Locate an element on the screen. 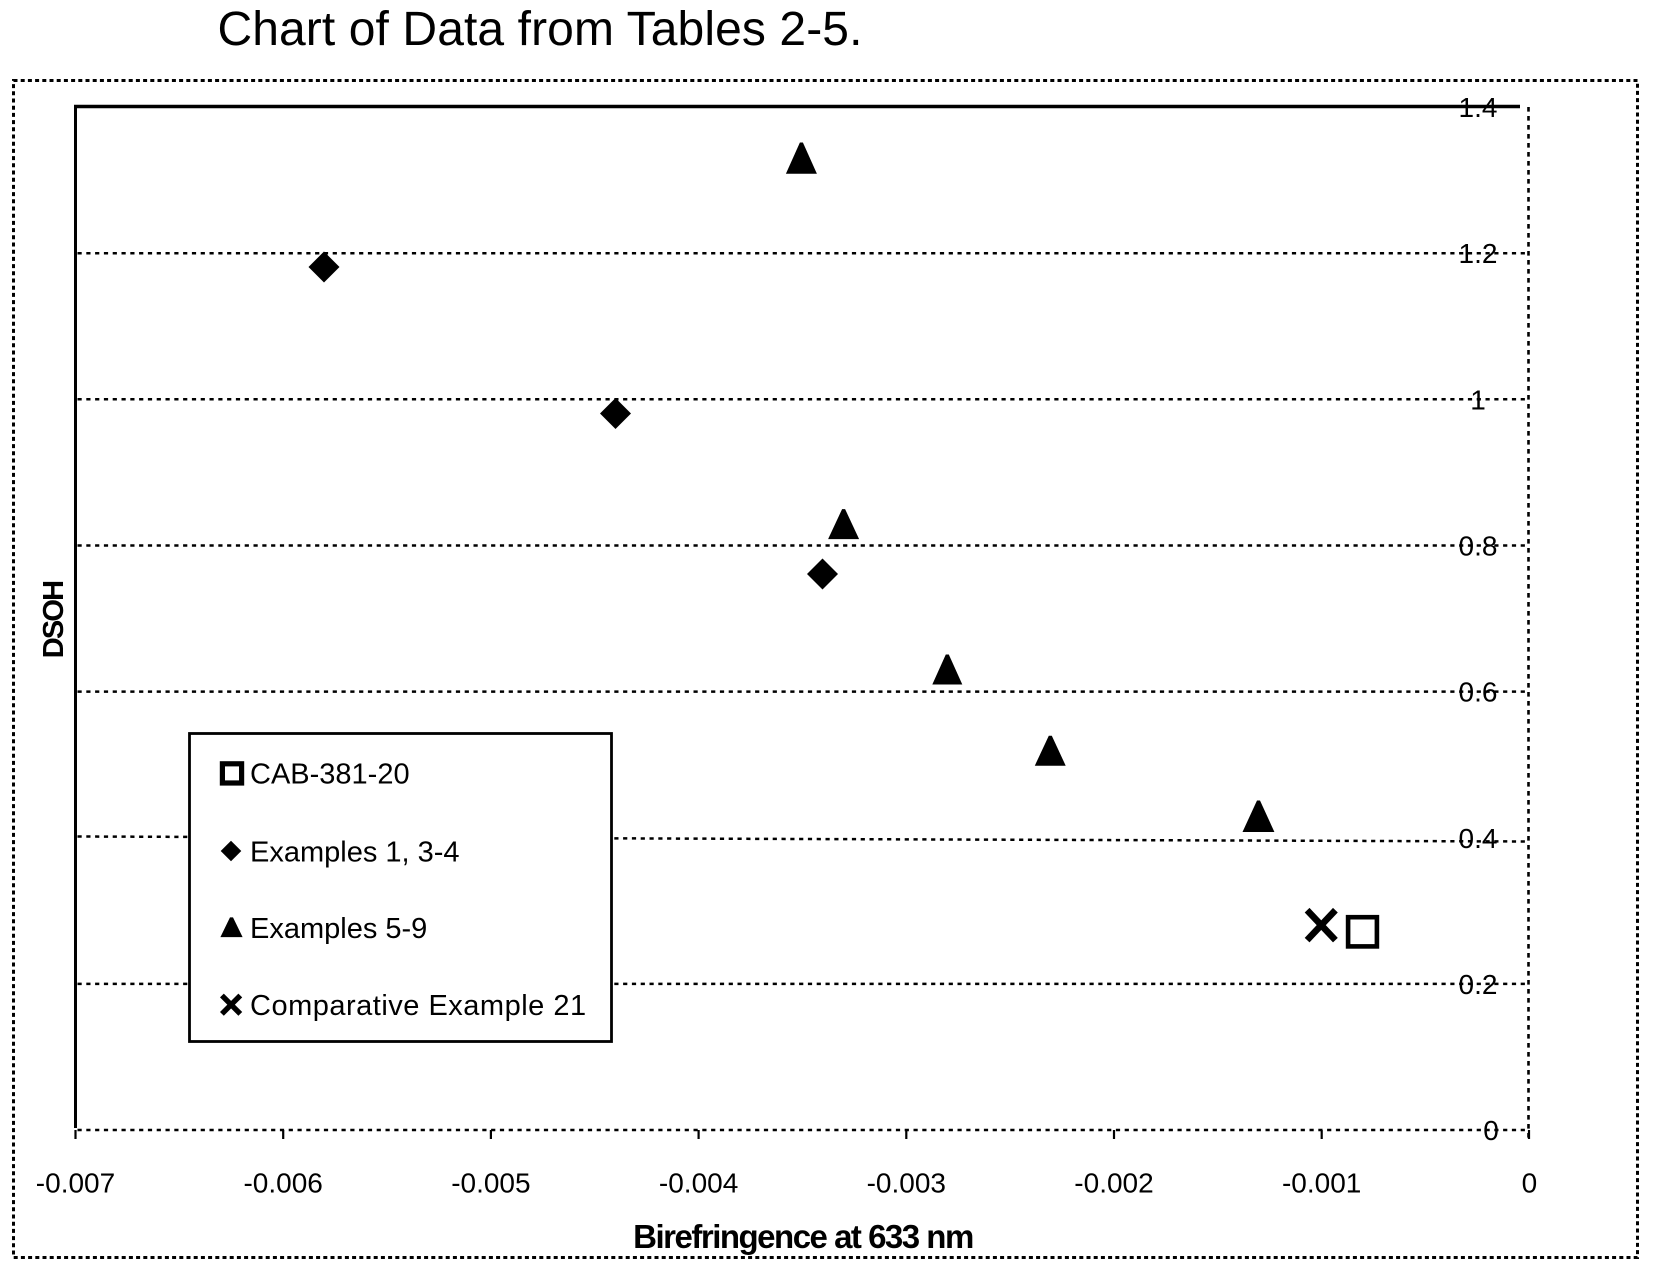 The image size is (1656, 1280). svg-text: Examples 1, 3-4 is located at coordinates (355, 852).